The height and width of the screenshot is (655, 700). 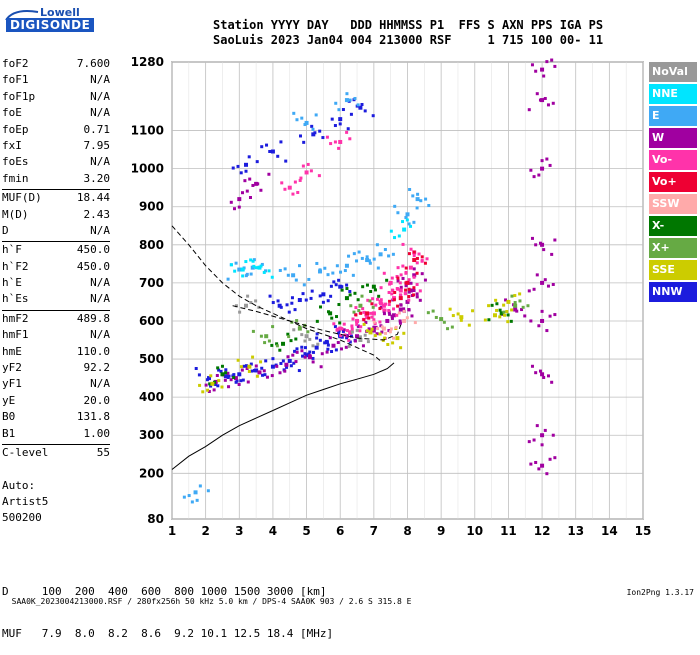 I want to click on param-row: h`F2 450.0, so click(x=56, y=268).